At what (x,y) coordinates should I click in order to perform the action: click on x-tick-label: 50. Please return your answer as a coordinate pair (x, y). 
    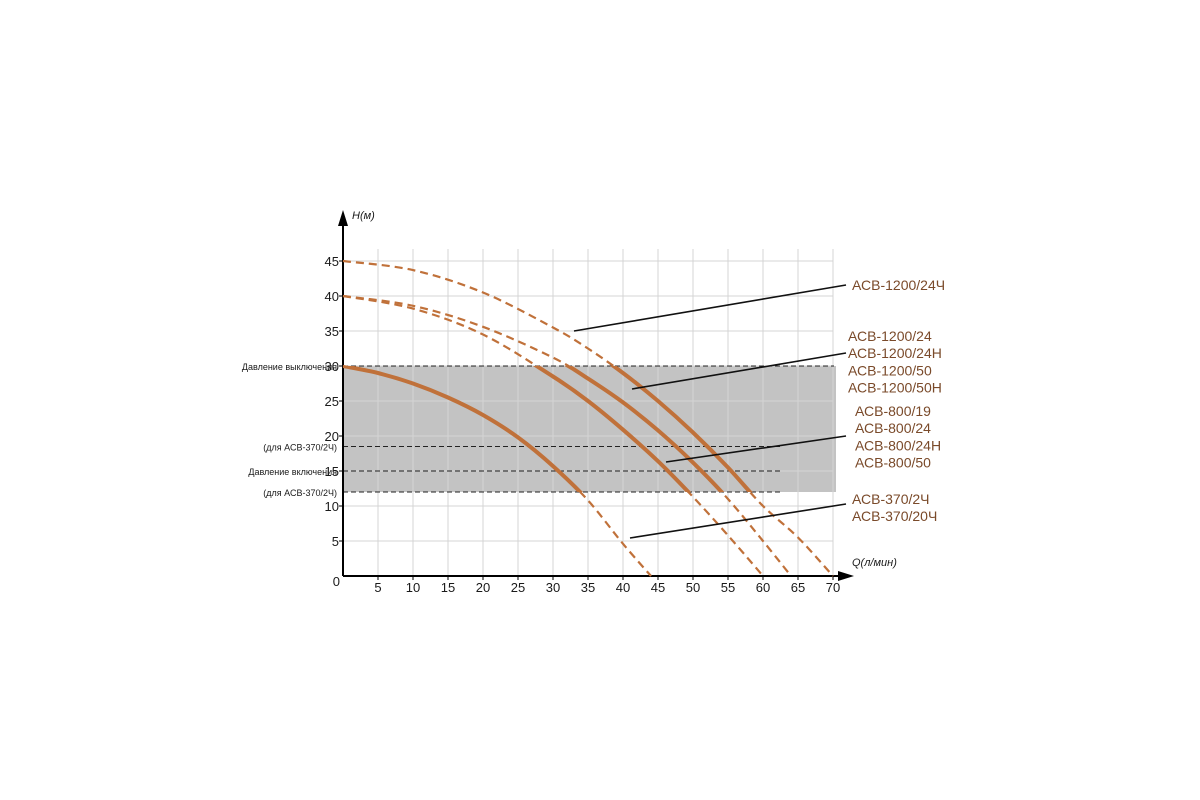
    Looking at the image, I should click on (693, 587).